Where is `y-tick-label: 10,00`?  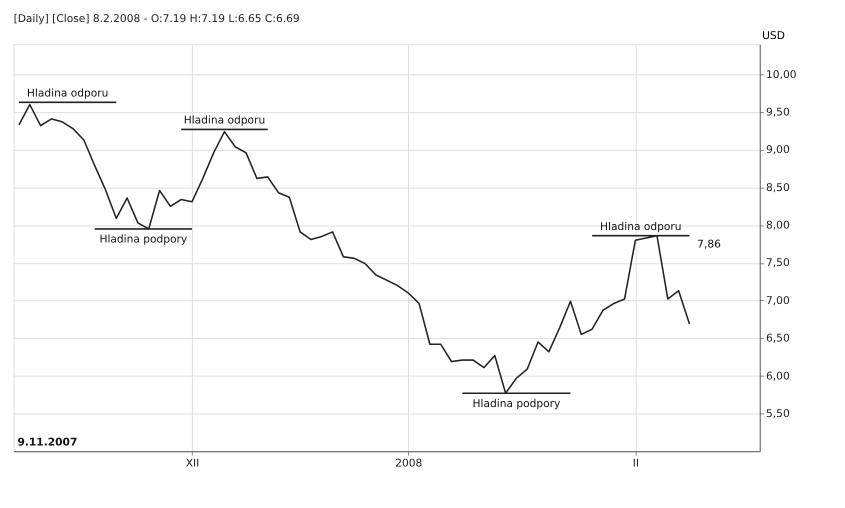
y-tick-label: 10,00 is located at coordinates (781, 74).